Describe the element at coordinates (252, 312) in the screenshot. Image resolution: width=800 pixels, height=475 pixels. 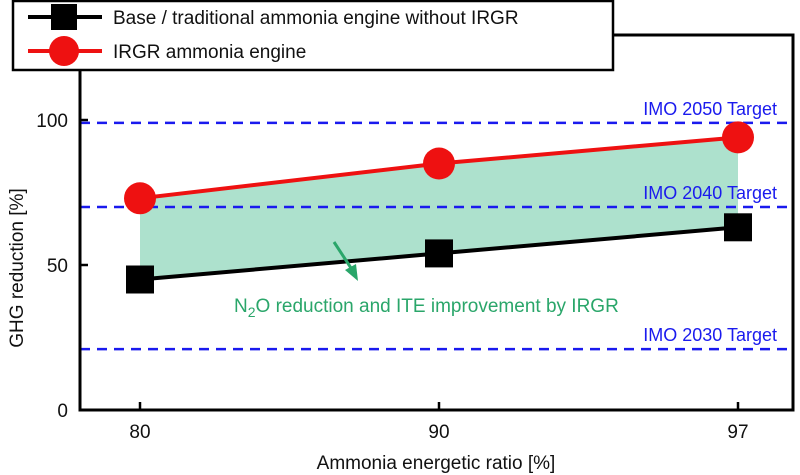
I see `annotation-text-subscript: 2` at that location.